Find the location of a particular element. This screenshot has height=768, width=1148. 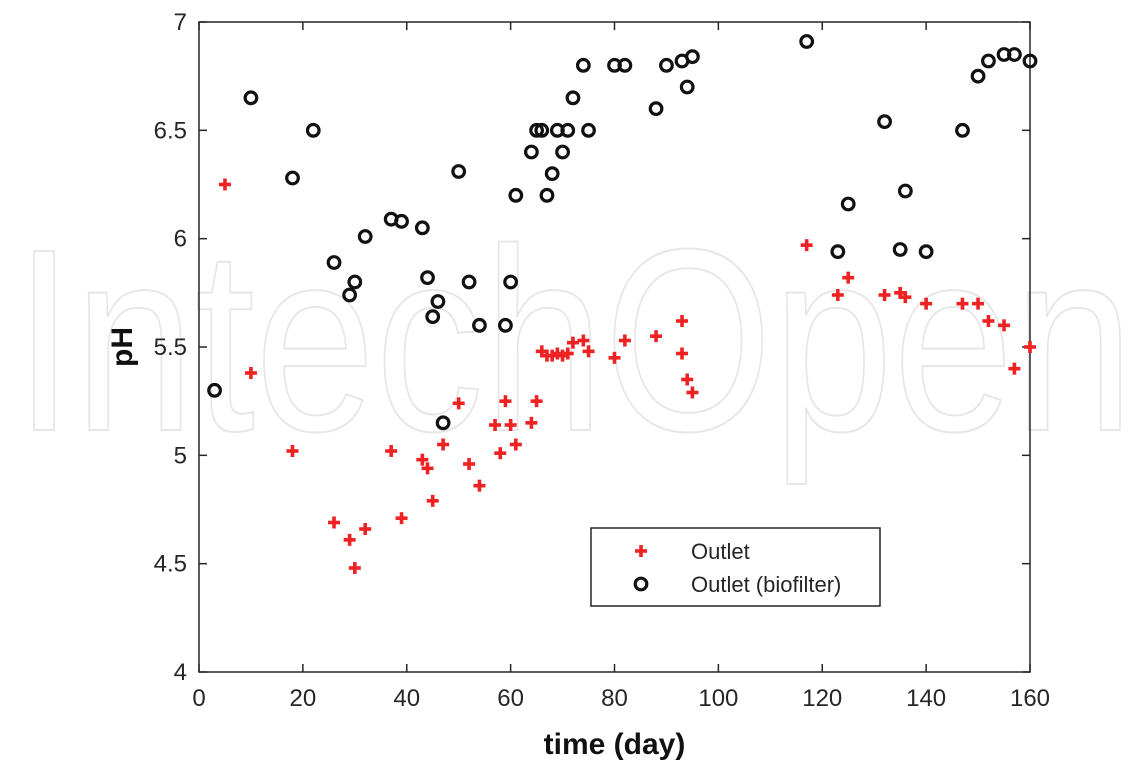

x-tick-label: 100 is located at coordinates (718, 698).